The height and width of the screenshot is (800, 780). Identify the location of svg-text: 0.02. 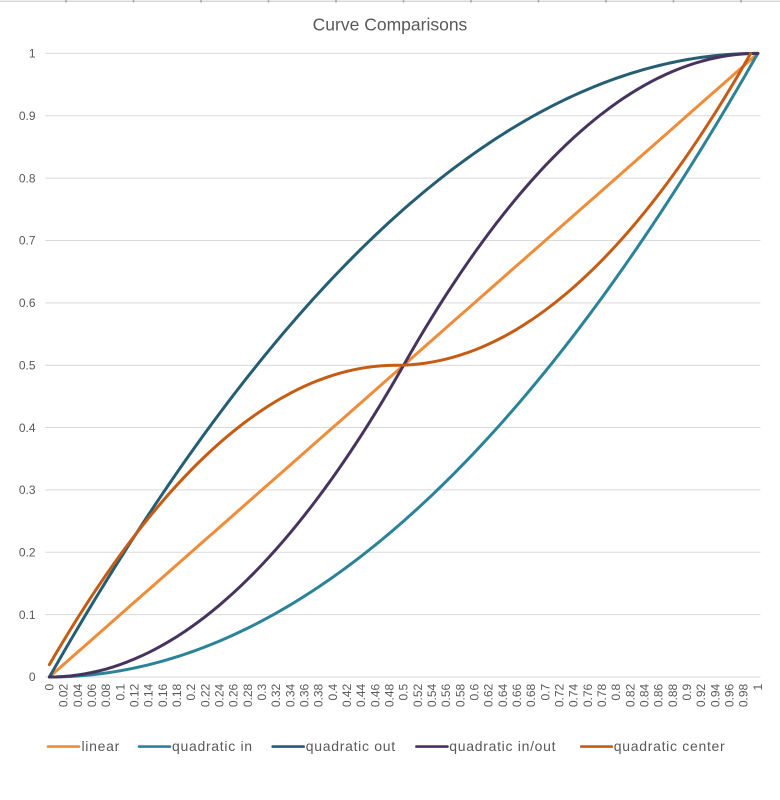
(64, 695).